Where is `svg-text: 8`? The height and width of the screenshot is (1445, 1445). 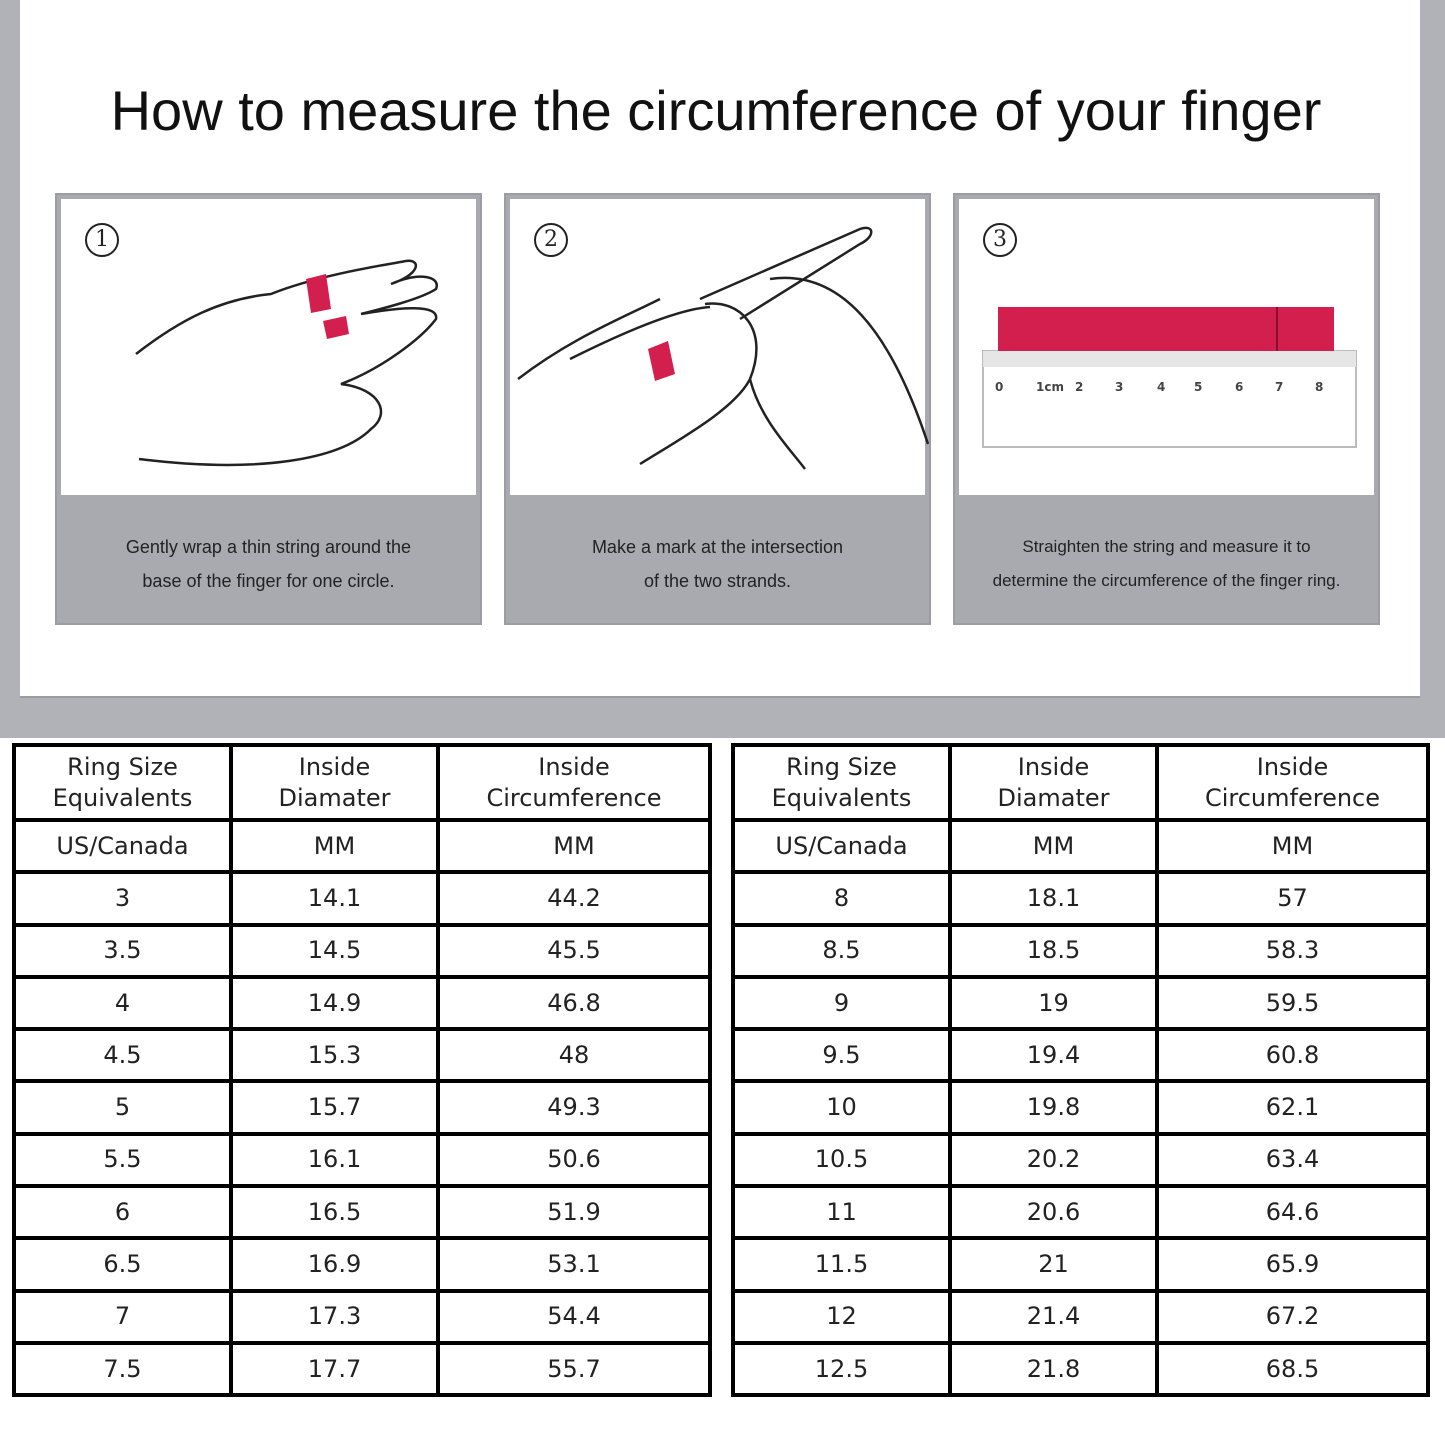
svg-text: 8 is located at coordinates (1319, 387).